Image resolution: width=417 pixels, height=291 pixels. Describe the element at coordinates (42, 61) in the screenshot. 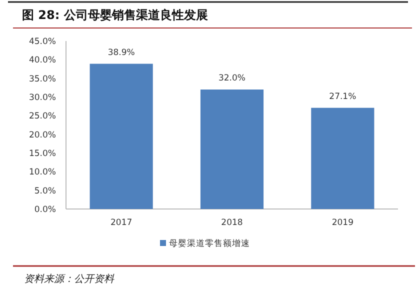

I see `y-tick-label: 40.0%` at that location.